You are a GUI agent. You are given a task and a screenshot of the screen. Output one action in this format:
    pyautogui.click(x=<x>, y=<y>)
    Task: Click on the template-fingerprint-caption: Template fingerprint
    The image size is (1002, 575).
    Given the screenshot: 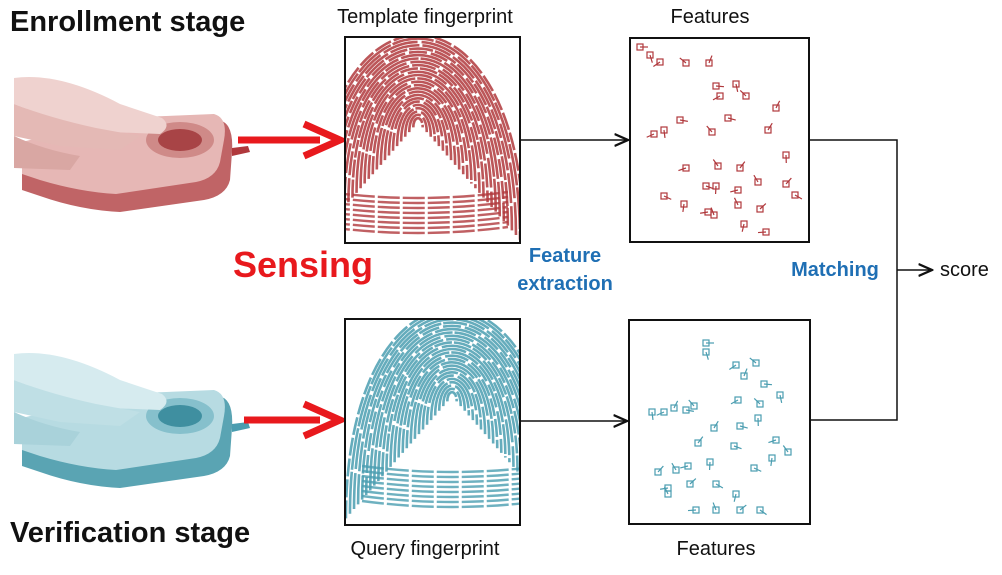 What is the action you would take?
    pyautogui.click(x=425, y=17)
    